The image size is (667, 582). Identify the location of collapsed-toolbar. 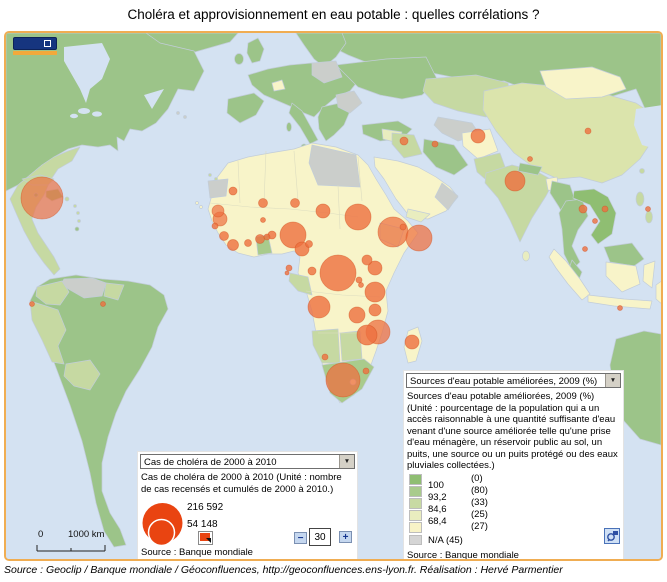
(35, 46).